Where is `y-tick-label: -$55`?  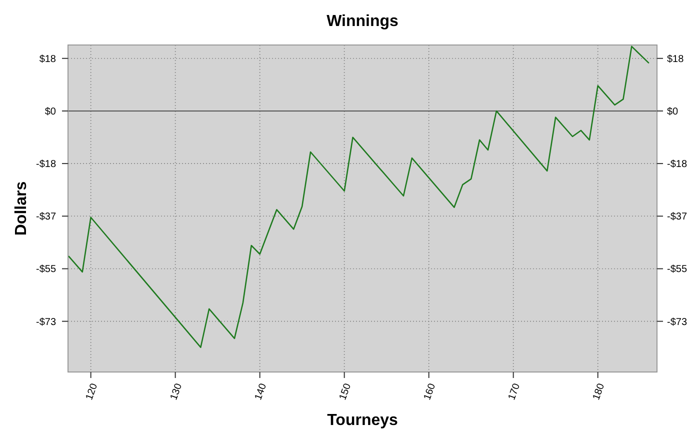
y-tick-label: -$55 is located at coordinates (46, 270).